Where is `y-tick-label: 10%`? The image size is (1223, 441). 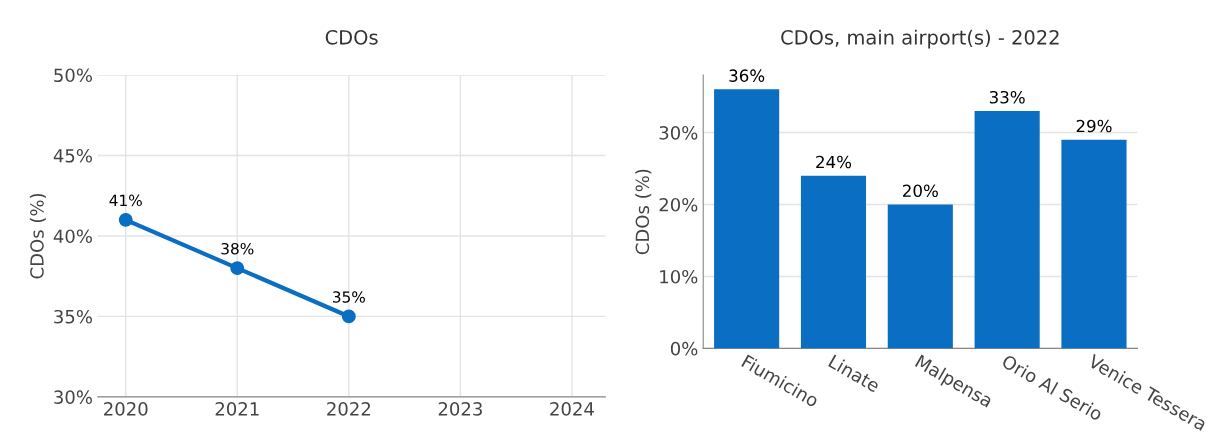
y-tick-label: 10% is located at coordinates (679, 276).